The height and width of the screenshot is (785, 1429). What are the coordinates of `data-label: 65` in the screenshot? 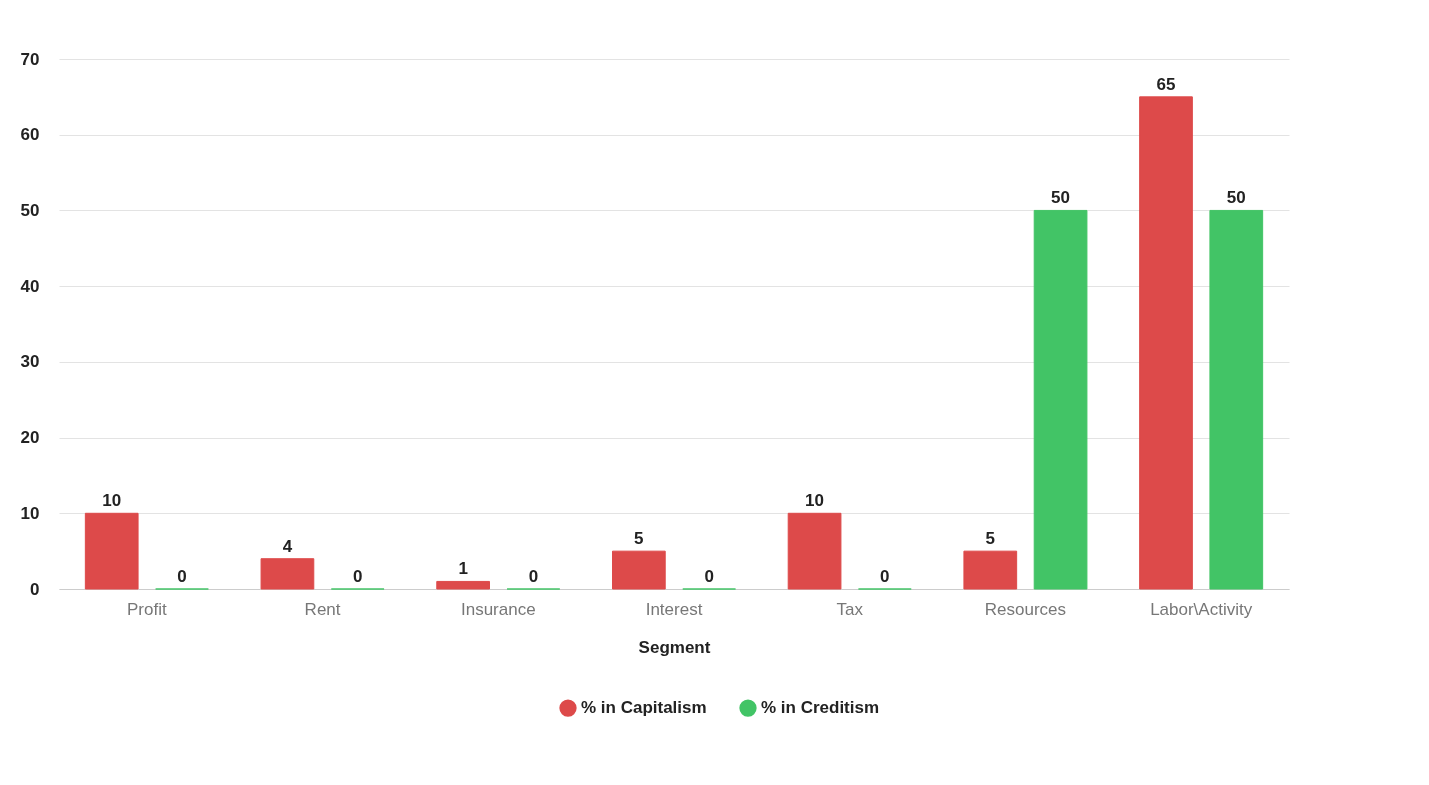 It's located at (1166, 84).